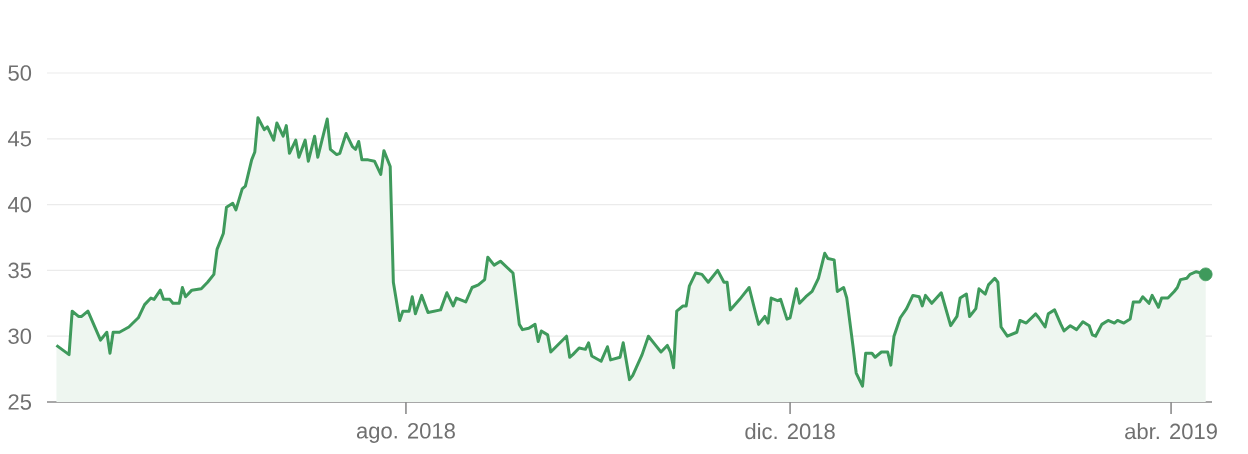  What do you see at coordinates (20, 336) in the screenshot?
I see `y-tick-label: 30` at bounding box center [20, 336].